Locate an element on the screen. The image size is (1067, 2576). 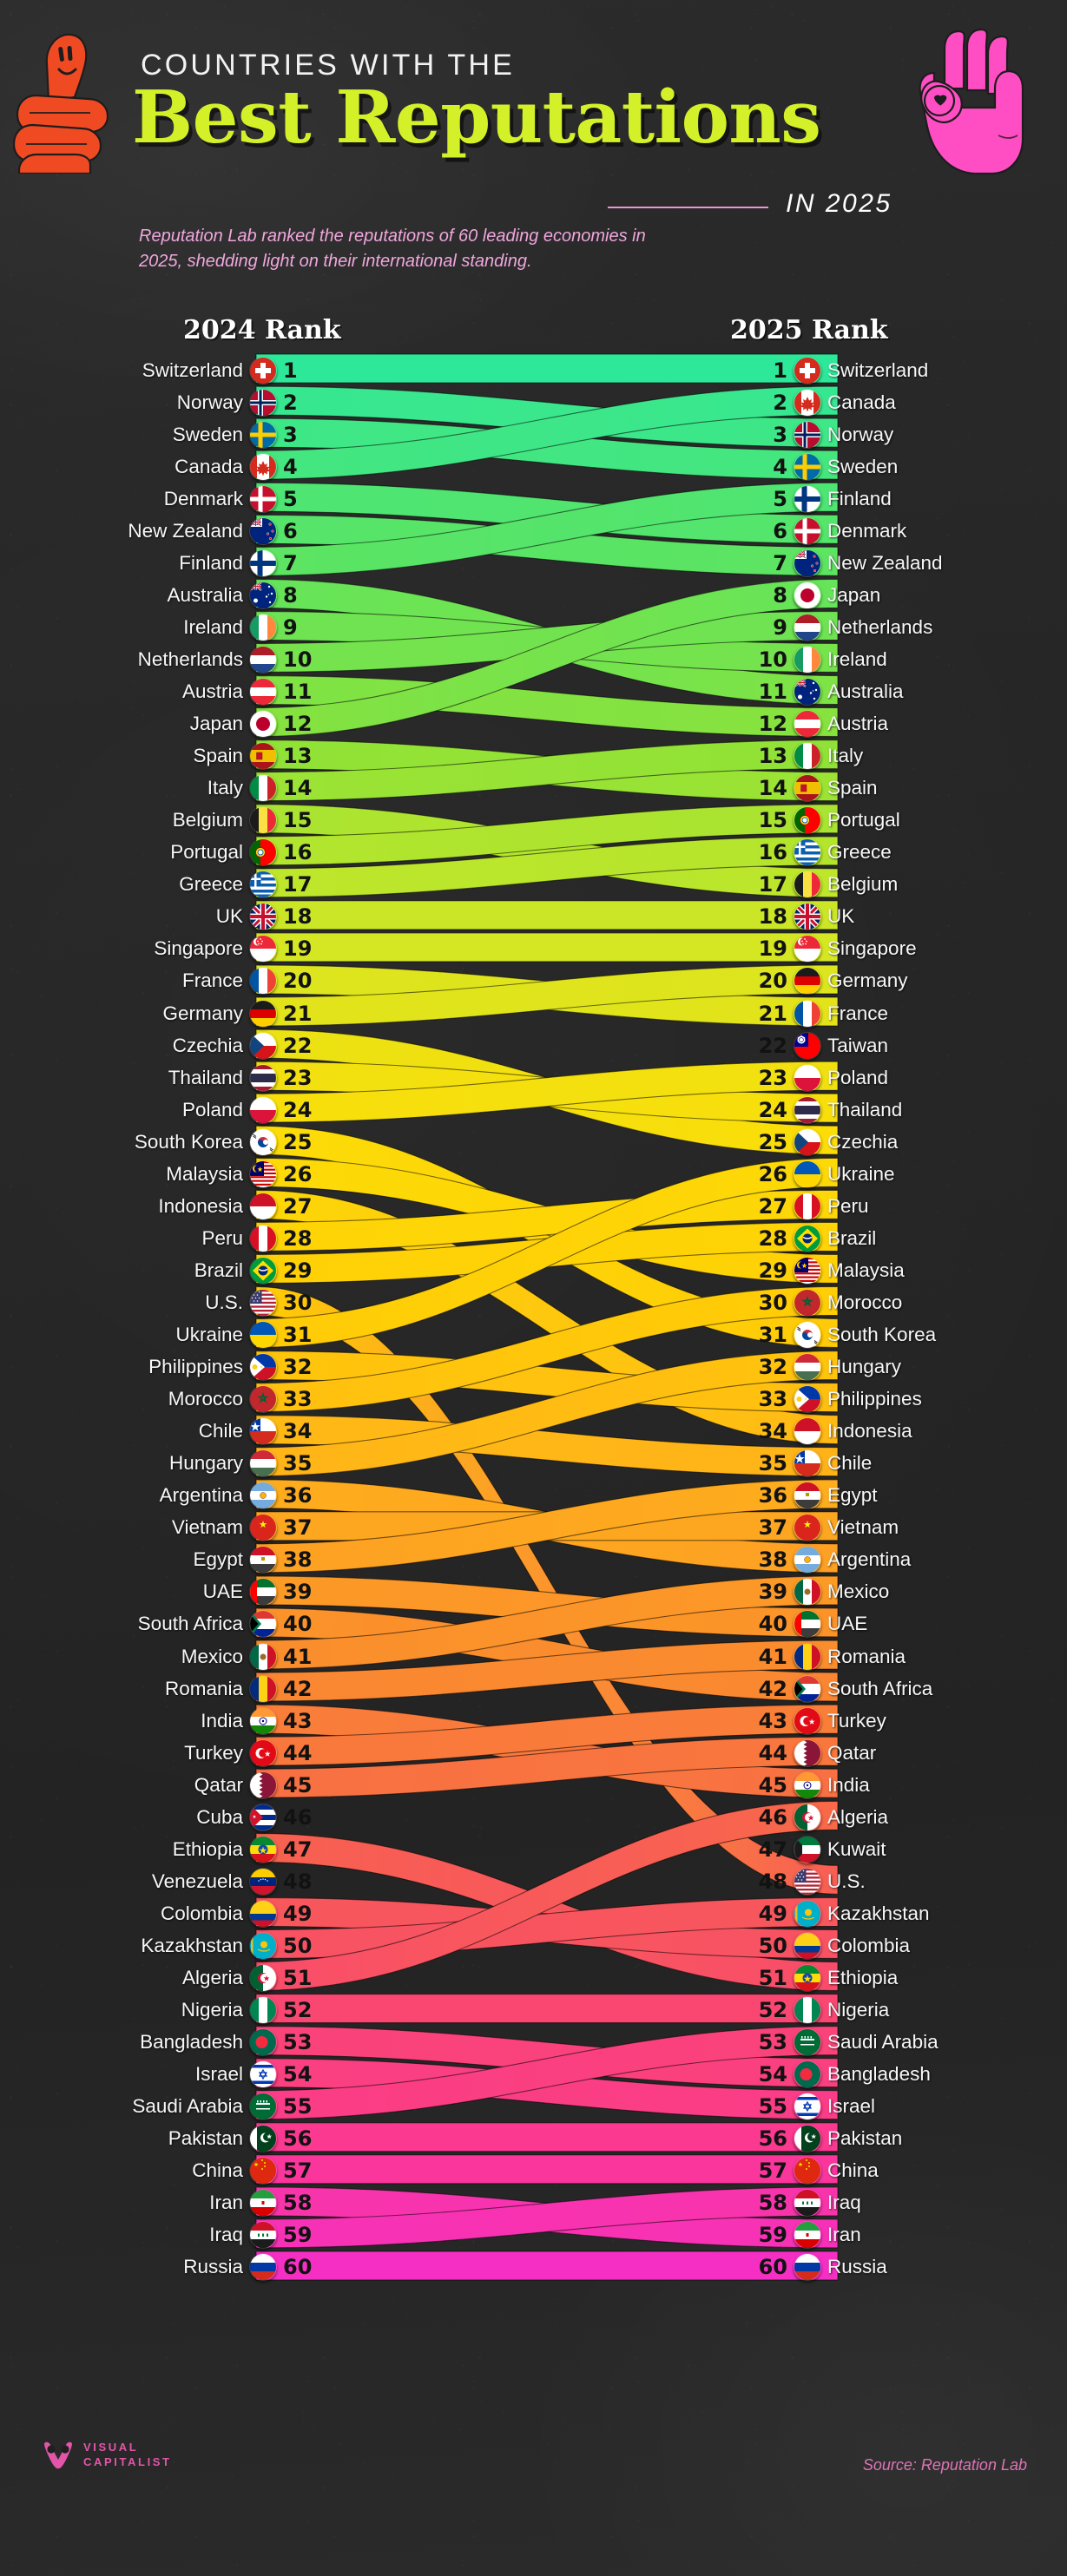
rank-row-left-54: Israel 54 is located at coordinates (156, 2075).